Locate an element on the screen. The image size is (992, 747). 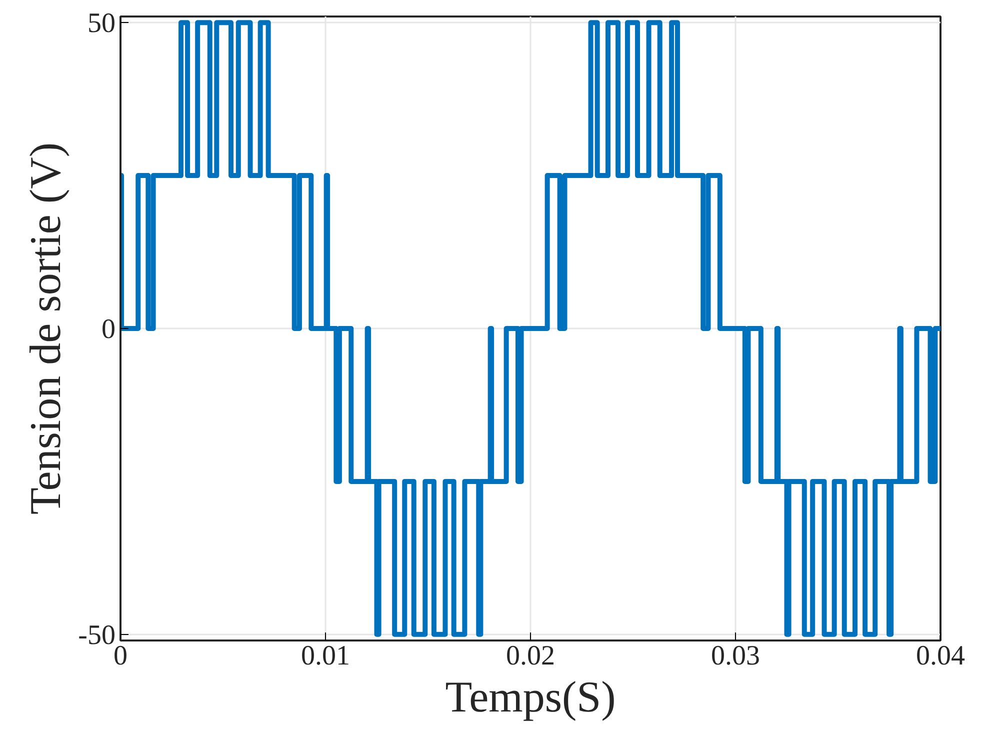
y-tick-label: 0 is located at coordinates (109, 329).